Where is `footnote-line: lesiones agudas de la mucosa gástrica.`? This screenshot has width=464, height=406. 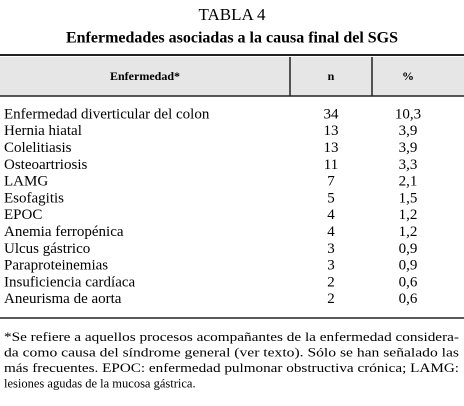 footnote-line: lesiones agudas de la mucosa gástrica. is located at coordinates (100, 383).